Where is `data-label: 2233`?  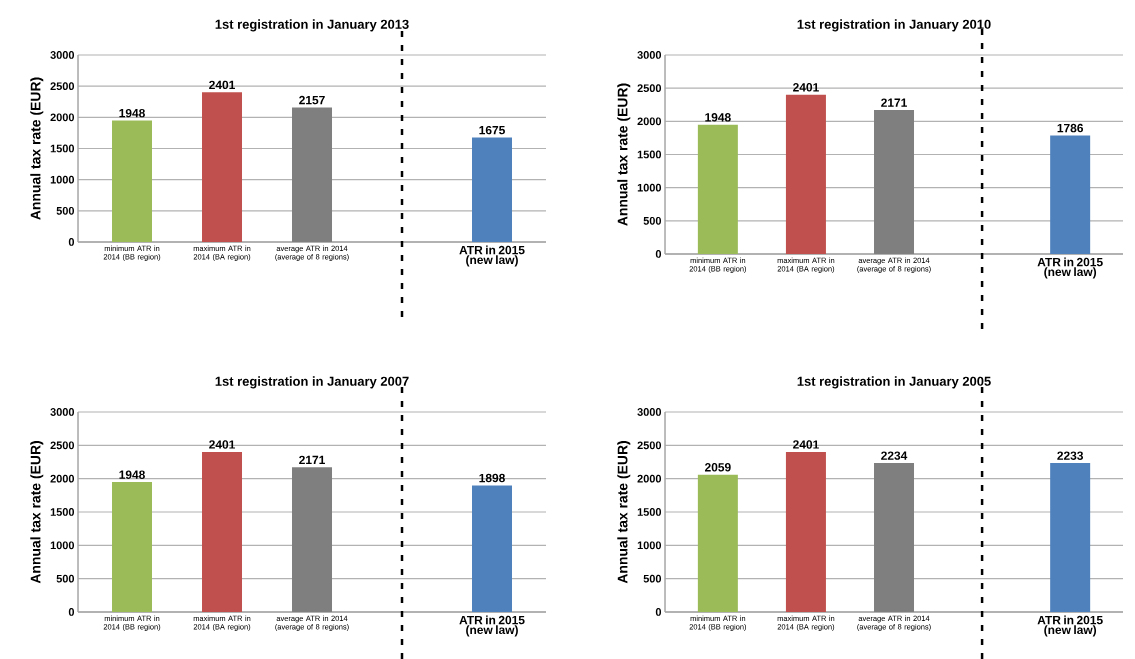 data-label: 2233 is located at coordinates (1070, 455).